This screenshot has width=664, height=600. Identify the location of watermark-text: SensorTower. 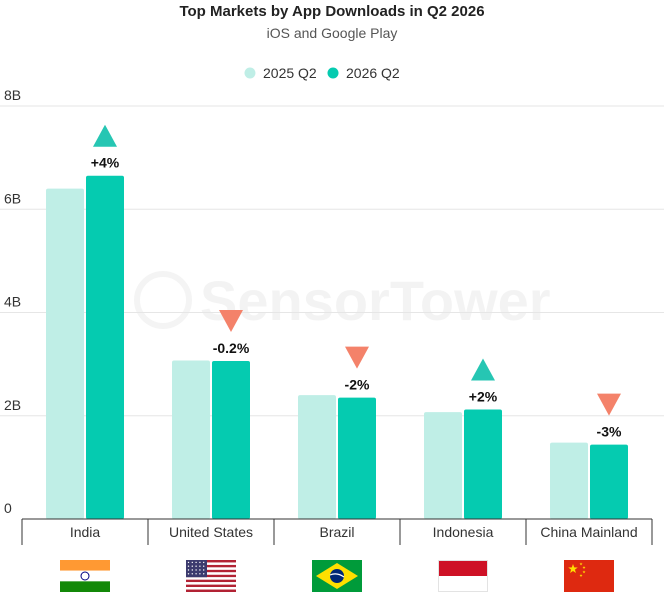
(375, 300).